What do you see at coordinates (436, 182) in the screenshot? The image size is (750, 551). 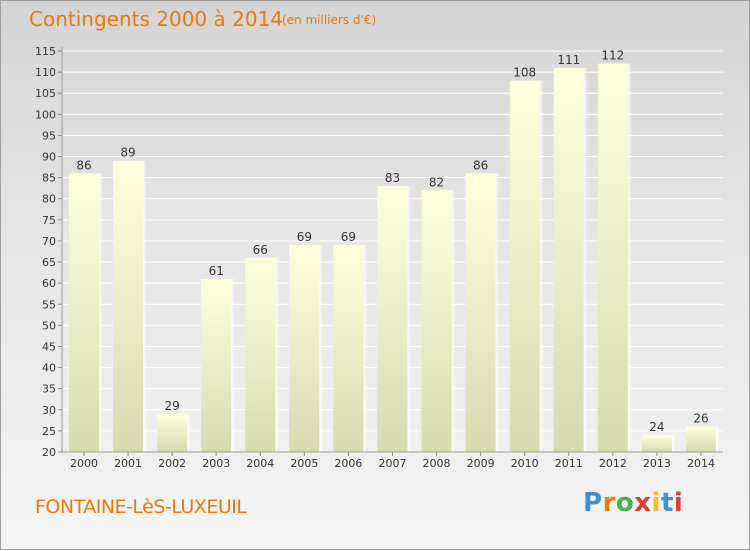 I see `data-label: 82` at bounding box center [436, 182].